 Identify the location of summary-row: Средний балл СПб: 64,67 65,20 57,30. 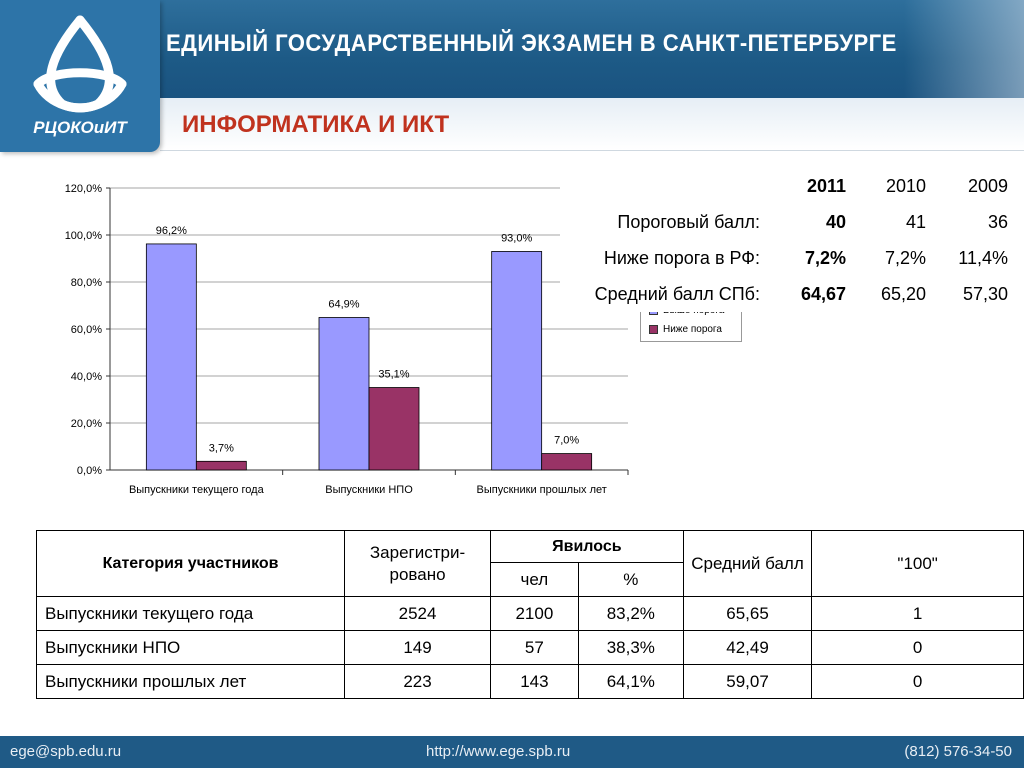
(787, 294).